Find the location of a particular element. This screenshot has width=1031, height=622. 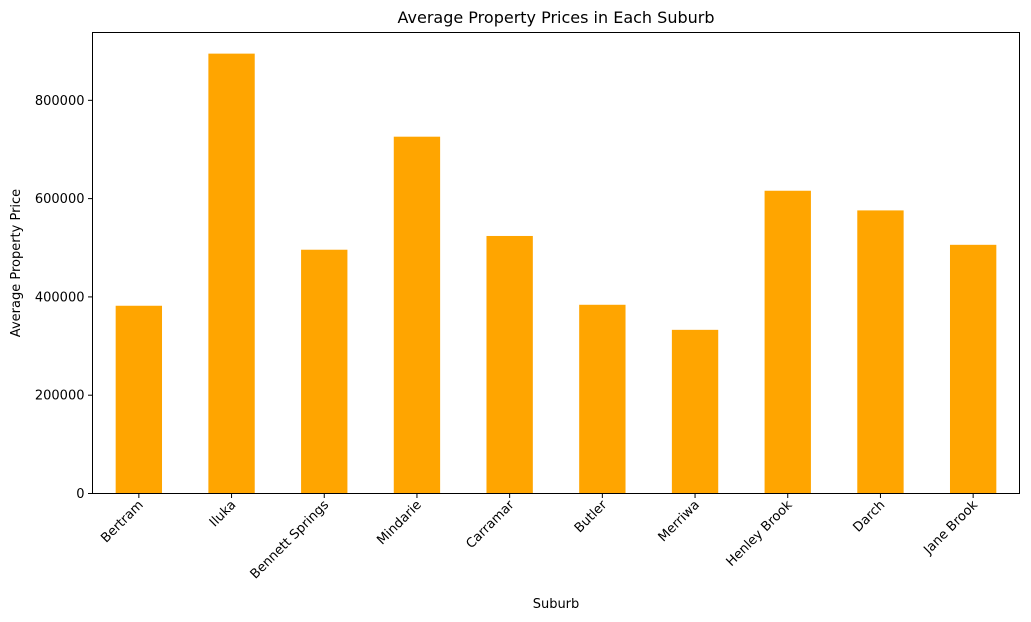

x-tick-label: Mindarie is located at coordinates (399, 523).